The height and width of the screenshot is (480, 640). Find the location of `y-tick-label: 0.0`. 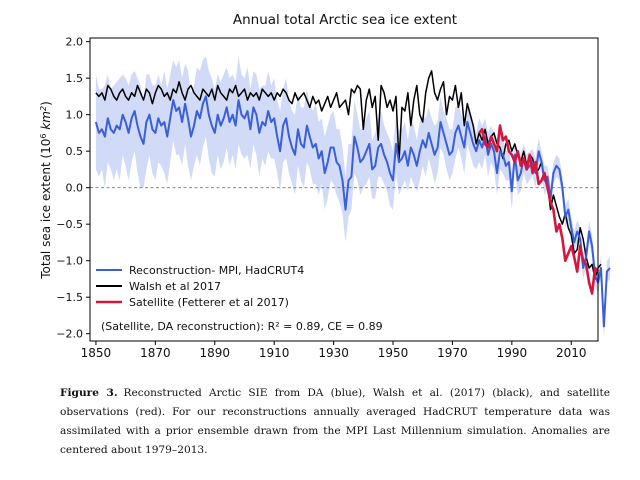

y-tick-label: 0.0 is located at coordinates (75, 188).